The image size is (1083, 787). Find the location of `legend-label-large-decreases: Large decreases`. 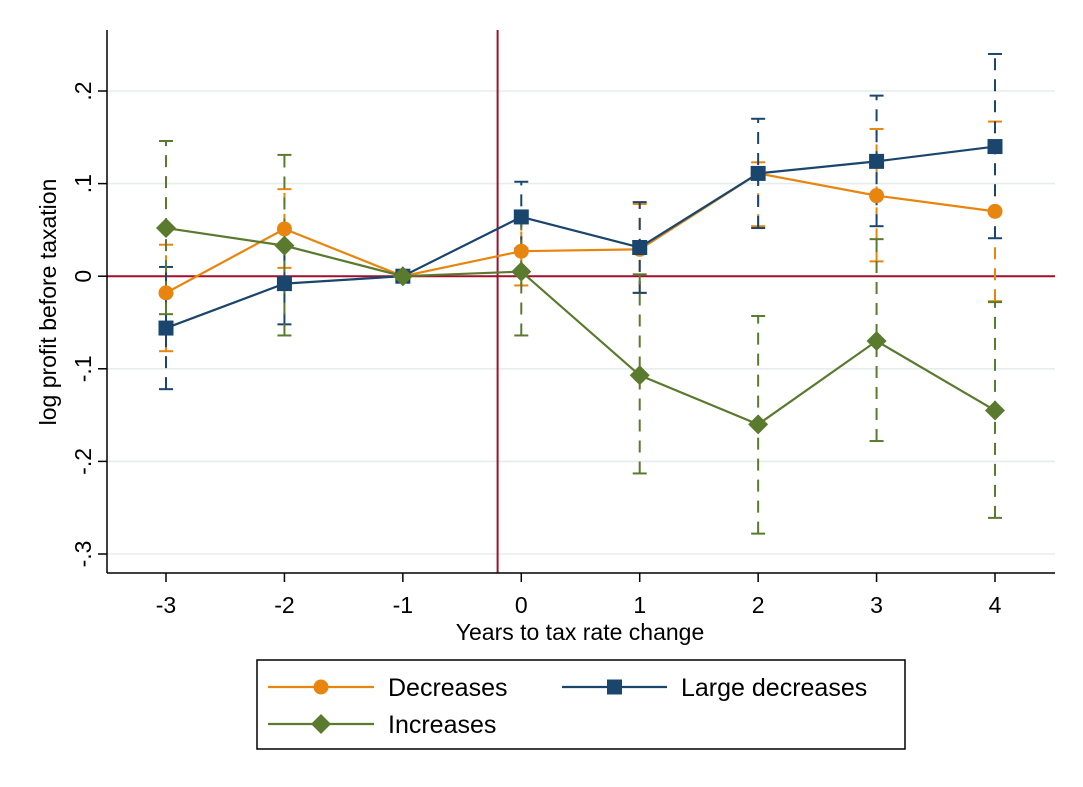

legend-label-large-decreases: Large decreases is located at coordinates (774, 688).